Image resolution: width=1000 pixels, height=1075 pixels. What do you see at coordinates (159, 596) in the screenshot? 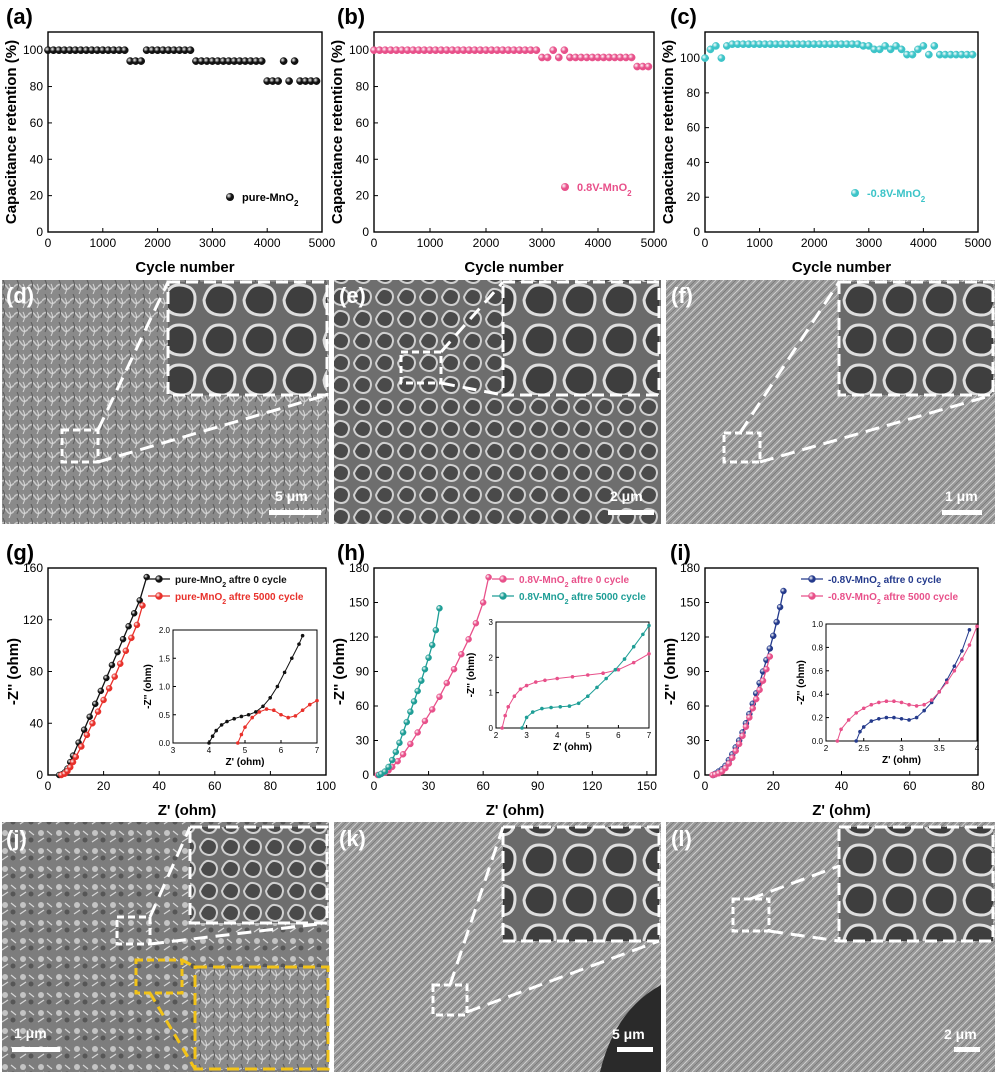
I see `legend-marker` at bounding box center [159, 596].